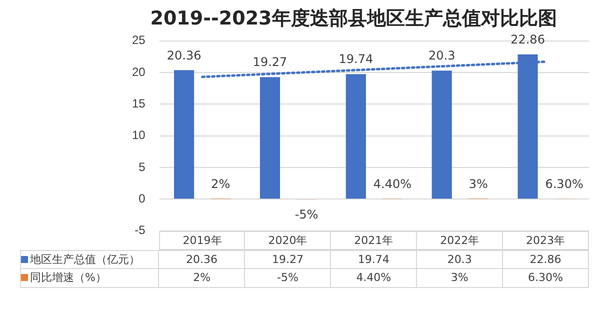 This screenshot has width=601, height=311. What do you see at coordinates (374, 240) in the screenshot?
I see `x-tick-label: 2021年` at bounding box center [374, 240].